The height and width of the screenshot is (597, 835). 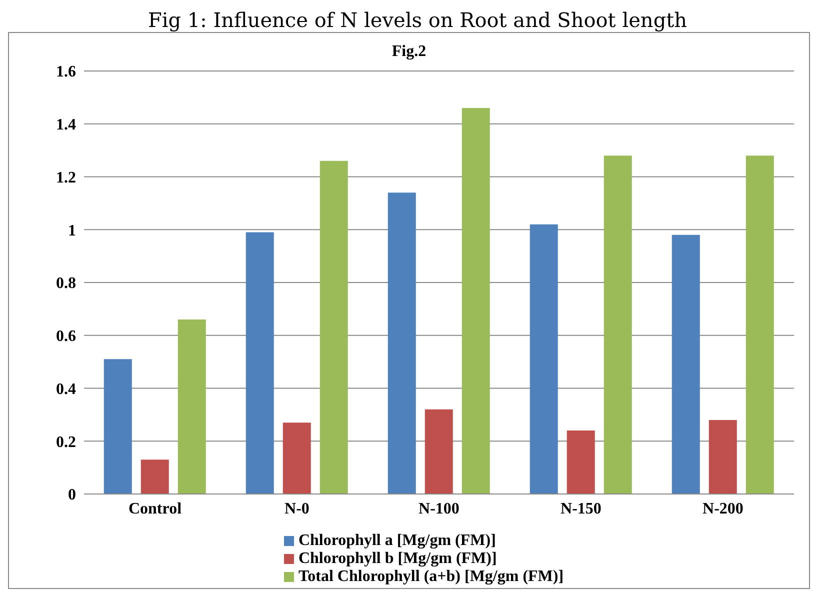 I want to click on y-tick-label: 0, so click(x=72, y=495).